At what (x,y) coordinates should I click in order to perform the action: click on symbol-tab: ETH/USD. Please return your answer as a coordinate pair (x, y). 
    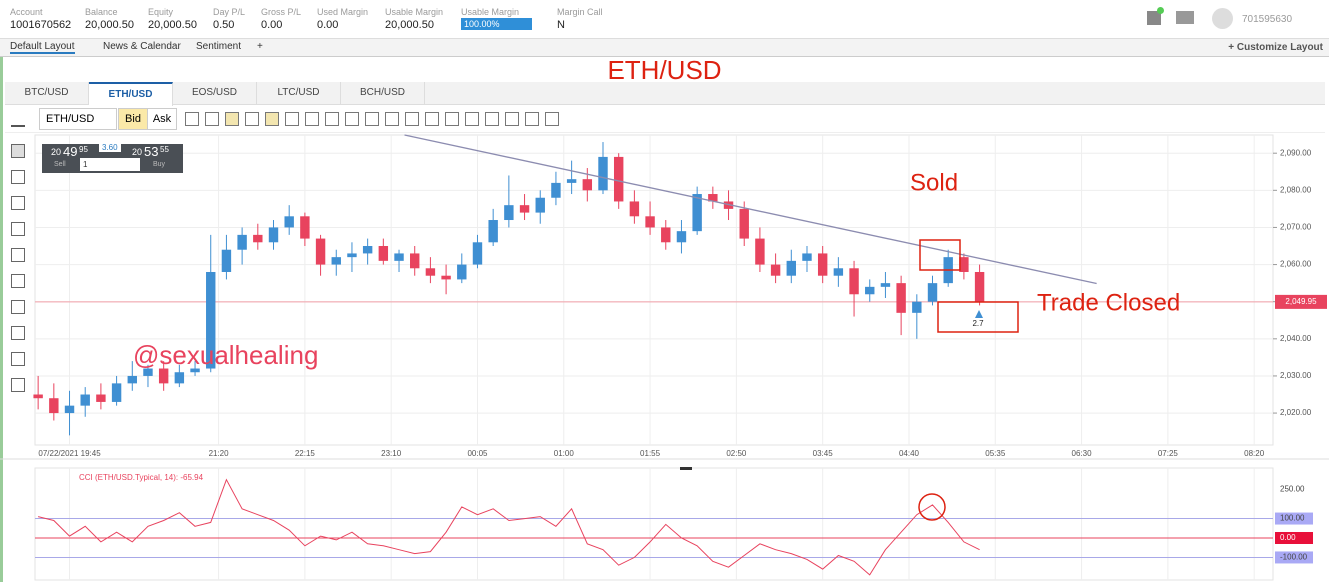
    Looking at the image, I should click on (131, 94).